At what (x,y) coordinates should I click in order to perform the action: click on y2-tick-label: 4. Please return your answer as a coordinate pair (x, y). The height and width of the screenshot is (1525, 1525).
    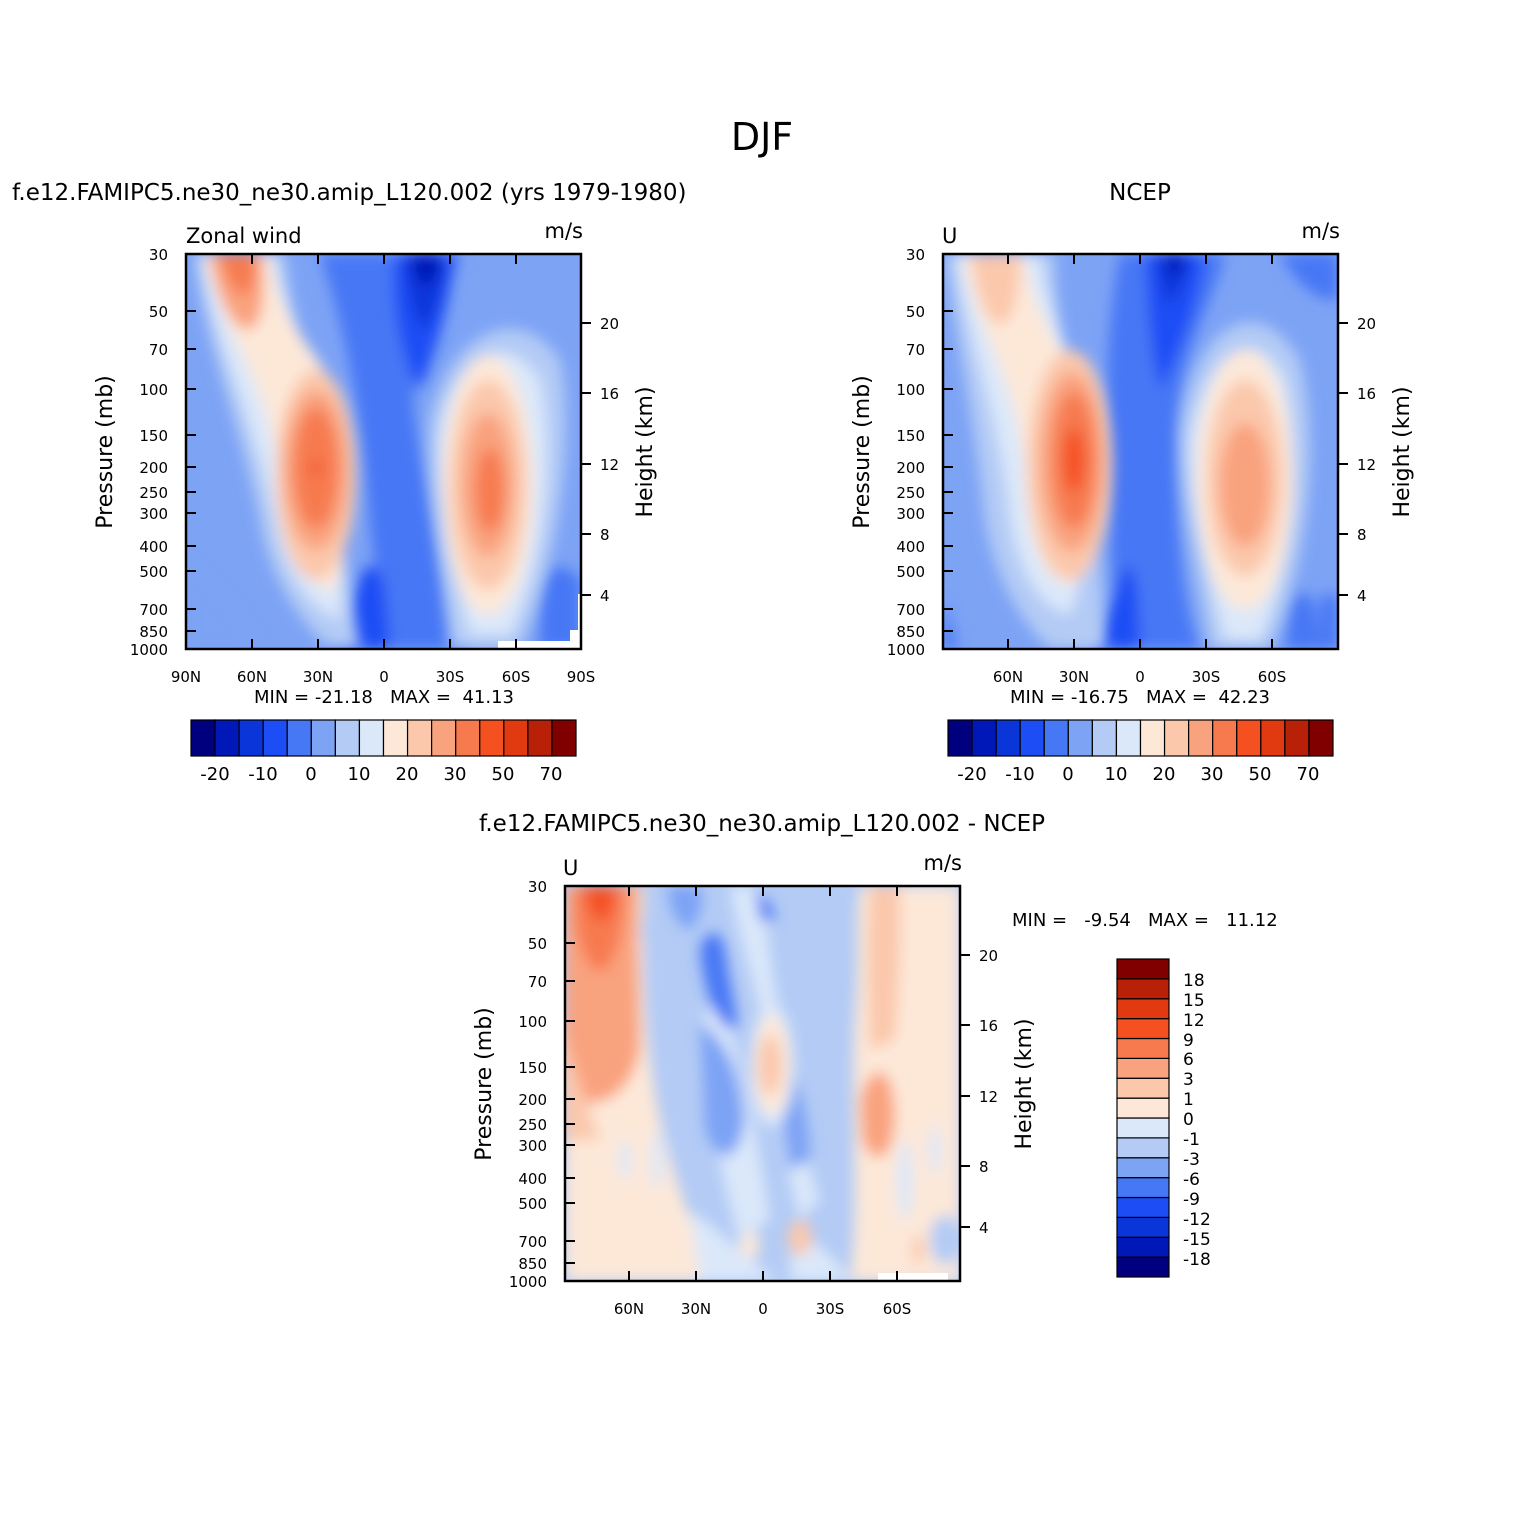
    Looking at the image, I should click on (1362, 596).